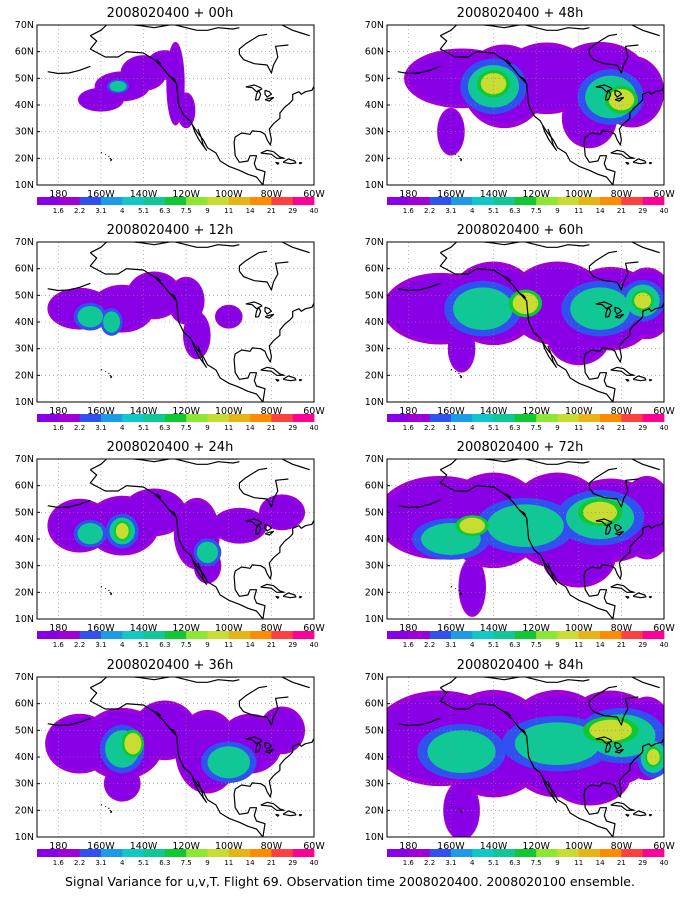 The height and width of the screenshot is (900, 700). What do you see at coordinates (514, 211) in the screenshot?
I see `colorbar-label: 6.3` at bounding box center [514, 211].